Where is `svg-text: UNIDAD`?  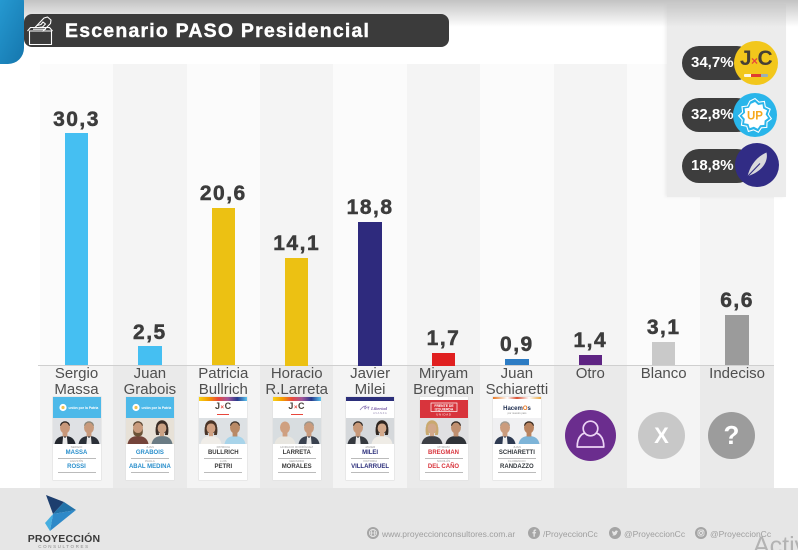
svg-text: UNIDAD is located at coordinates (444, 414).